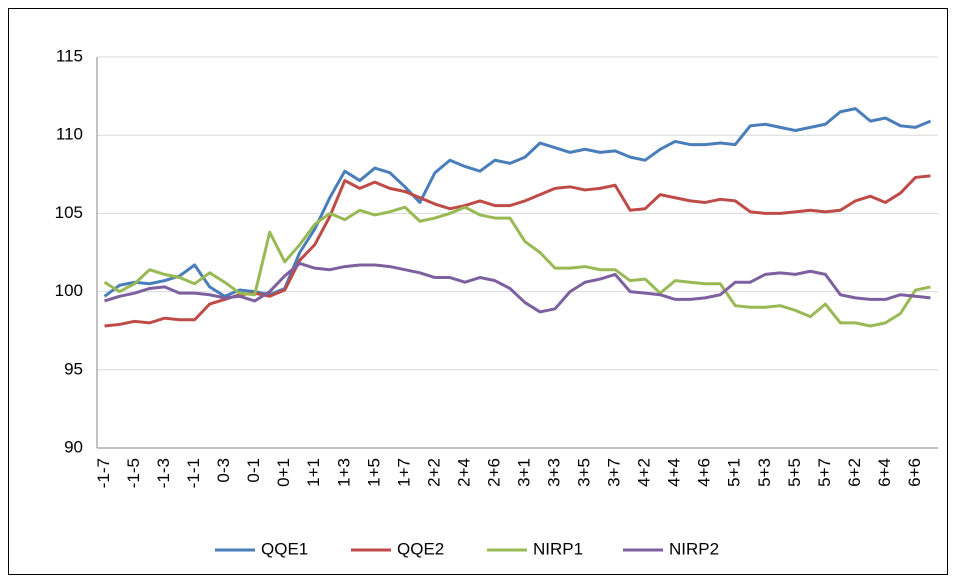  Describe the element at coordinates (283, 472) in the screenshot. I see `x-tick-label: 0+1` at that location.